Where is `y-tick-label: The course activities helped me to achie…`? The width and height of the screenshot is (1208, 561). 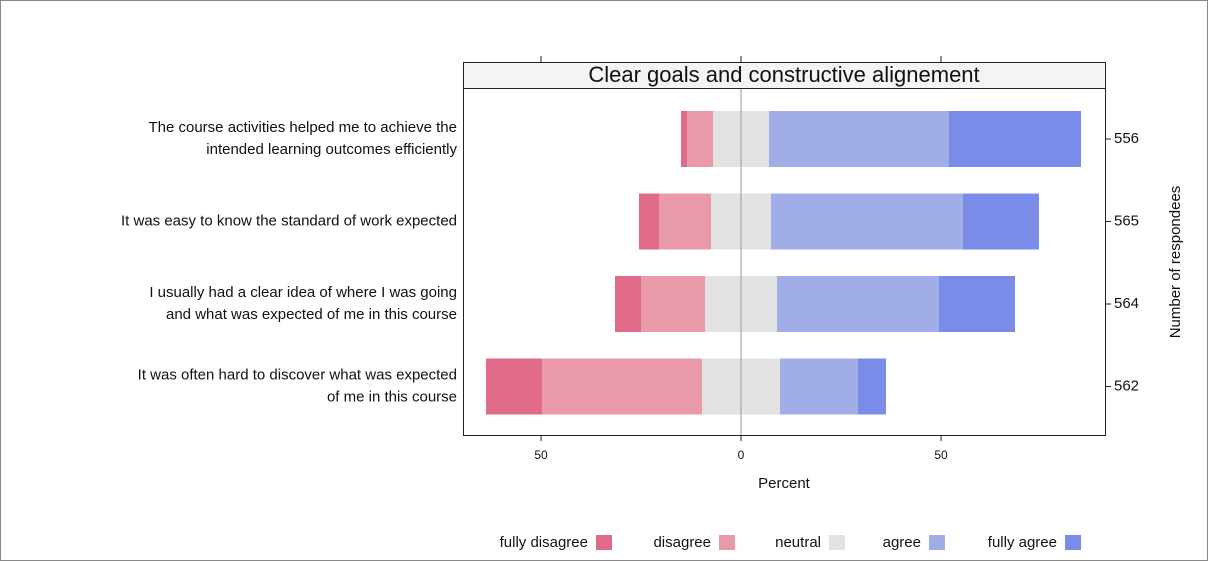
y-tick-label: The course activities helped me to achie… is located at coordinates (302, 127).